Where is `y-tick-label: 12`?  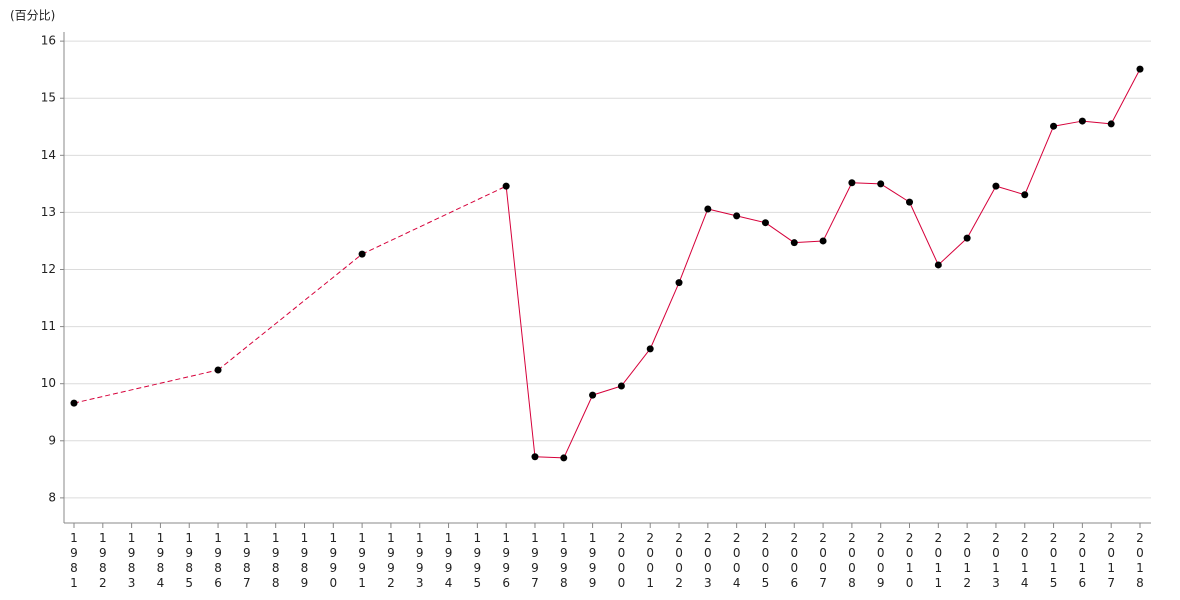
y-tick-label: 12 is located at coordinates (48, 269).